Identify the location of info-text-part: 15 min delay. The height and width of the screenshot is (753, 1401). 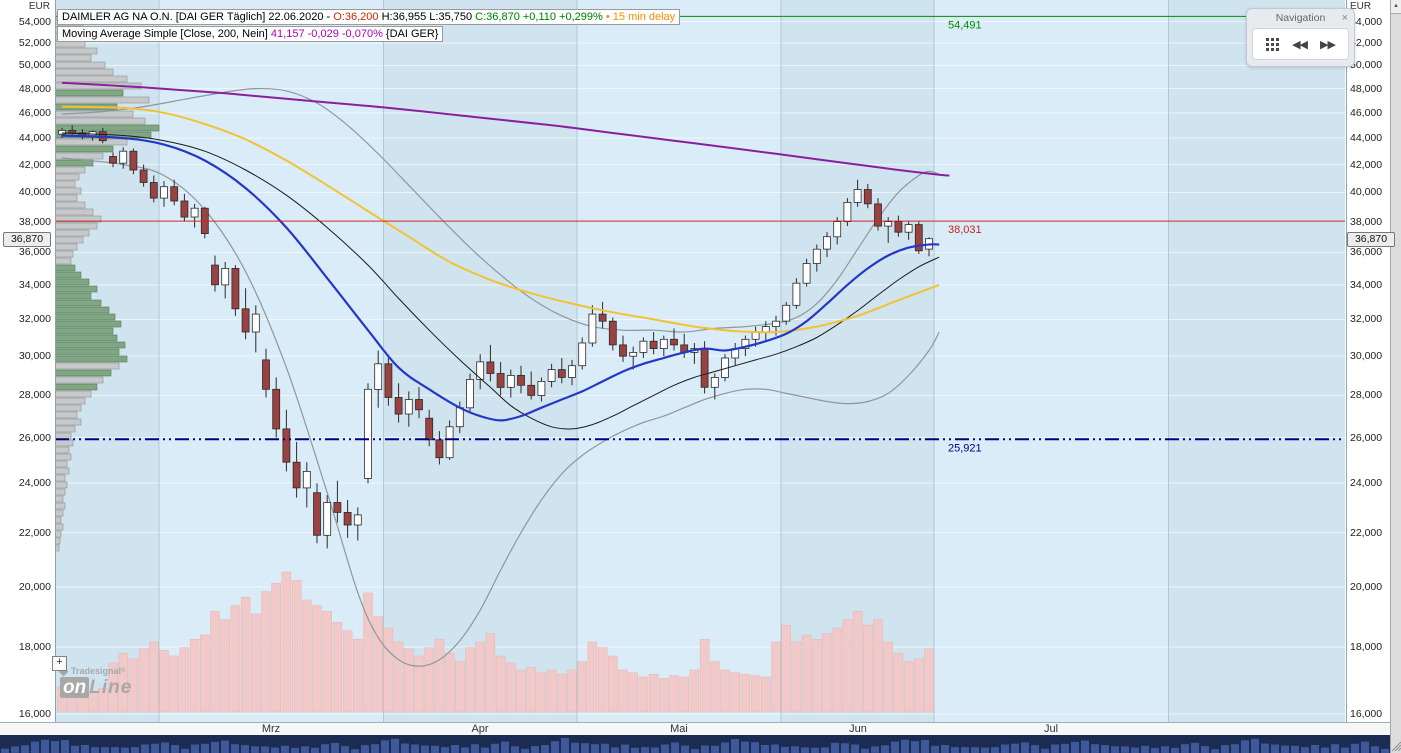
(644, 17).